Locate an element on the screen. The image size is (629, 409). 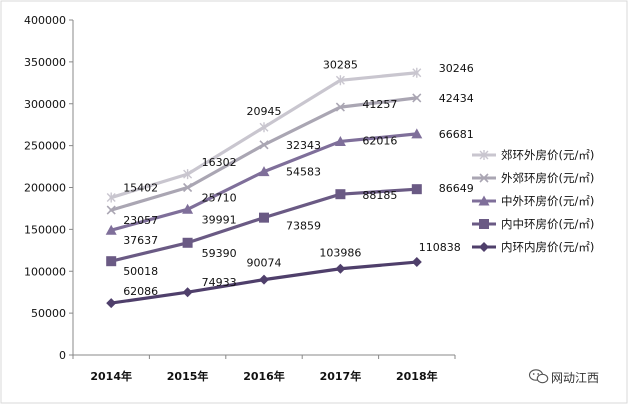
legend-item: 内中环房价(元/㎡) is located at coordinates (533, 224).